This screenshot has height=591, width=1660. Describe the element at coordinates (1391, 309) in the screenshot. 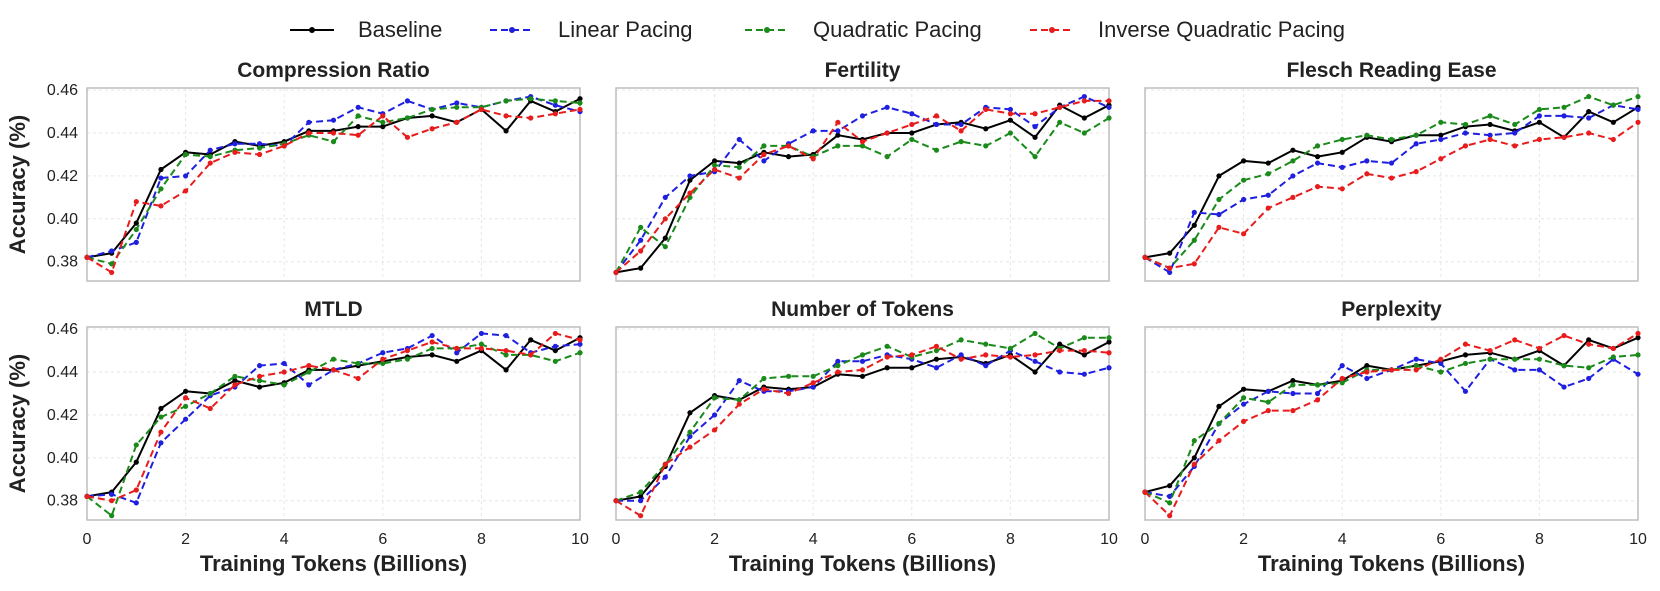

I see `panel-title: Perplexity` at that location.